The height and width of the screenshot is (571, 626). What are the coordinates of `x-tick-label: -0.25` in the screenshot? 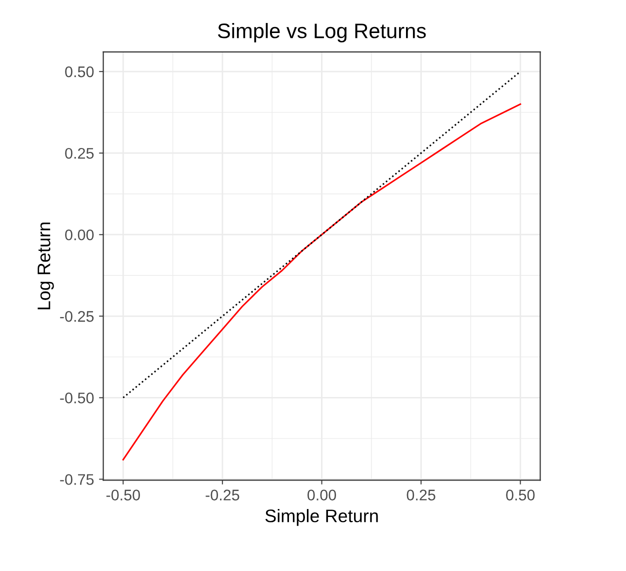 It's located at (223, 495).